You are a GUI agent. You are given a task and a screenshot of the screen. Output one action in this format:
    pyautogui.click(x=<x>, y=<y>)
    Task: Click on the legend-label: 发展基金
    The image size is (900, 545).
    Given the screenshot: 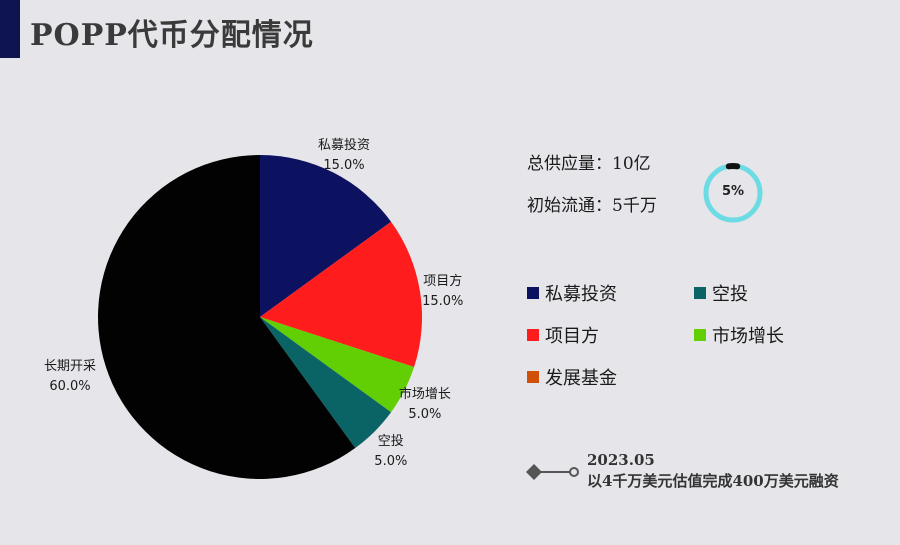 What is the action you would take?
    pyautogui.click(x=581, y=378)
    